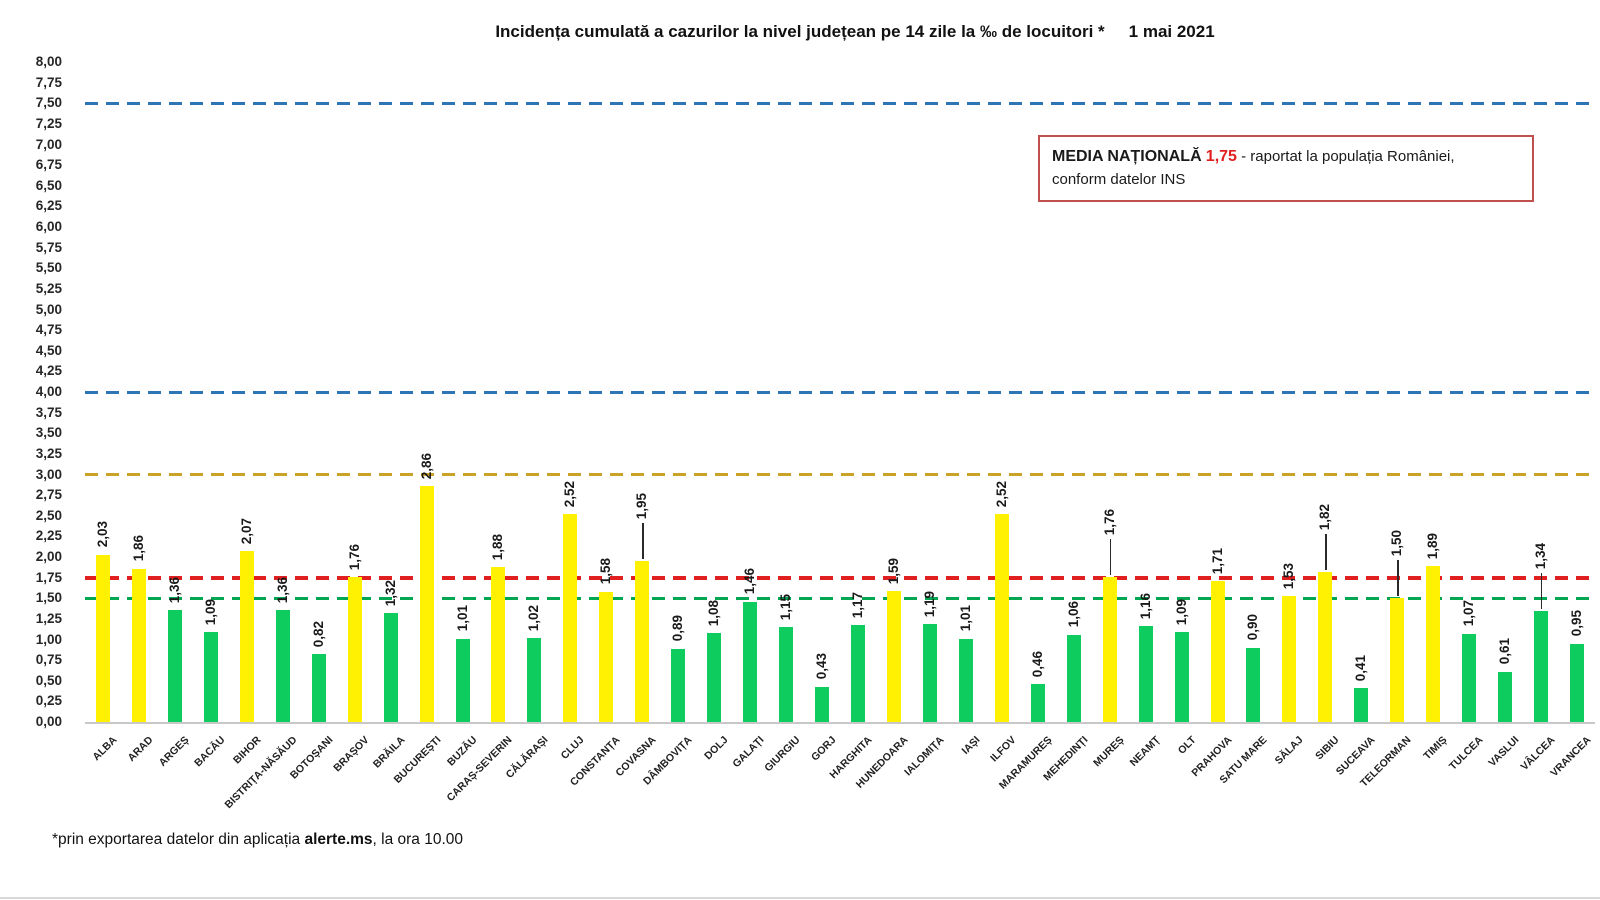  Describe the element at coordinates (1397, 543) in the screenshot. I see `bar-value-label: 1,50` at that location.